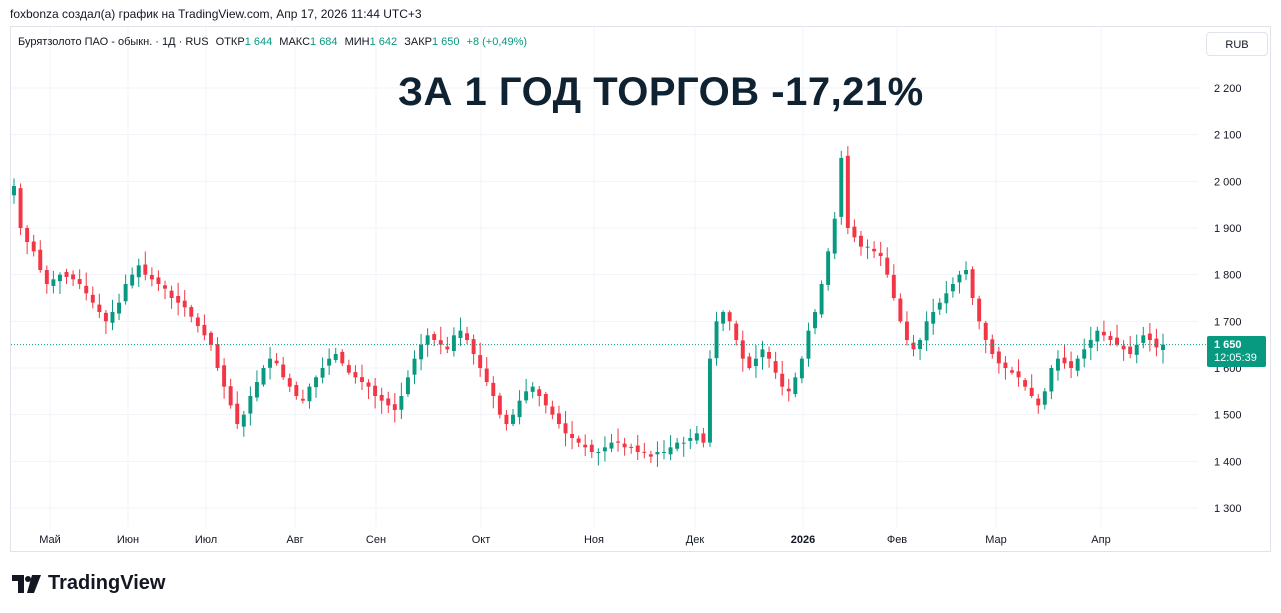 The width and height of the screenshot is (1281, 613). What do you see at coordinates (1228, 136) in the screenshot?
I see `y-tick-label: 2 100` at bounding box center [1228, 136].